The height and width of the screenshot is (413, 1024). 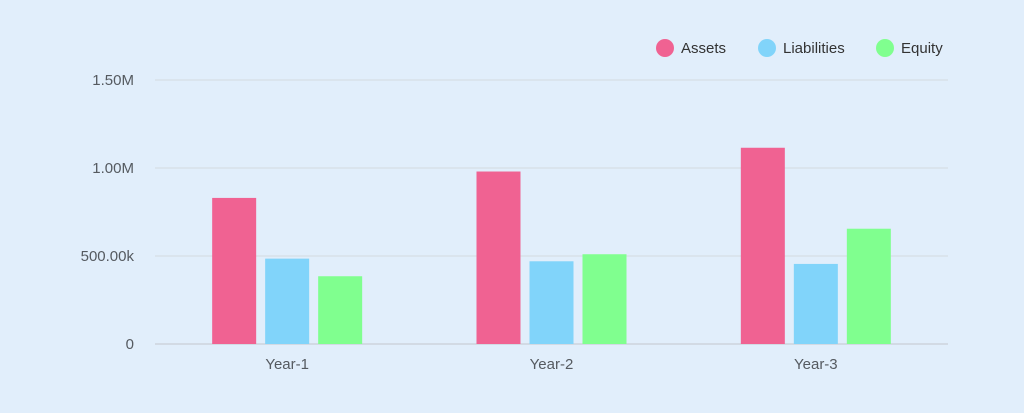 What do you see at coordinates (767, 48) in the screenshot?
I see `legend-swatch-liabilities` at bounding box center [767, 48].